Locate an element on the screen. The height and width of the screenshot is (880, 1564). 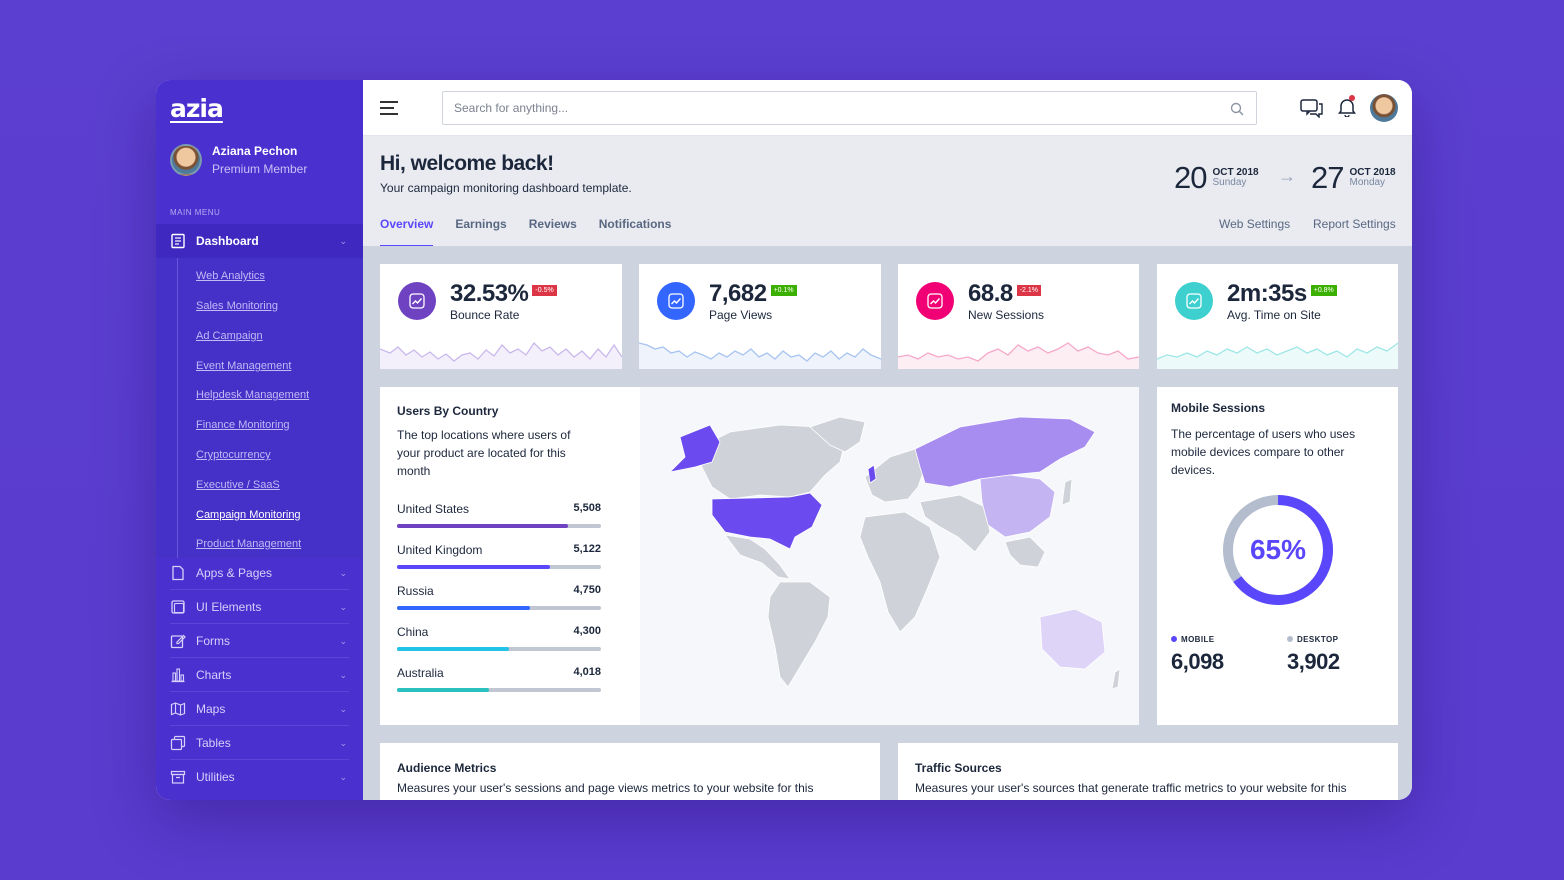
kpi-change-badge: -0.5% is located at coordinates (544, 291).